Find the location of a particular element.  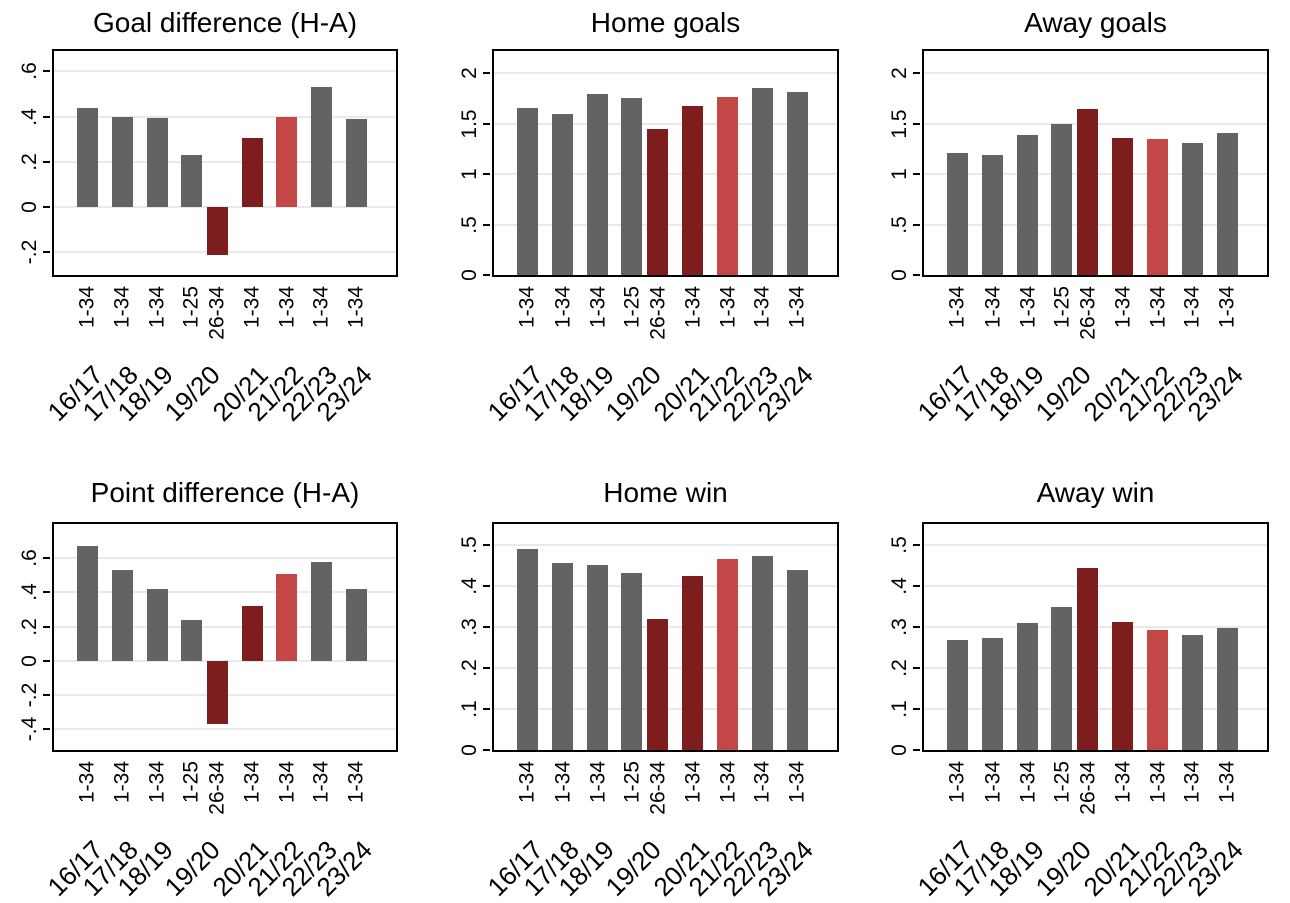

chart-title: Away win is located at coordinates (1095, 492).